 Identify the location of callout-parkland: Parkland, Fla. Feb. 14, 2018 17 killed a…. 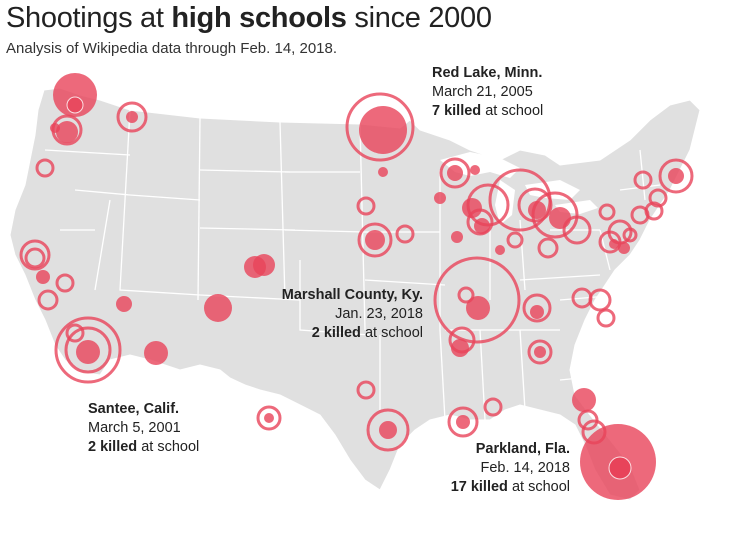
(510, 468).